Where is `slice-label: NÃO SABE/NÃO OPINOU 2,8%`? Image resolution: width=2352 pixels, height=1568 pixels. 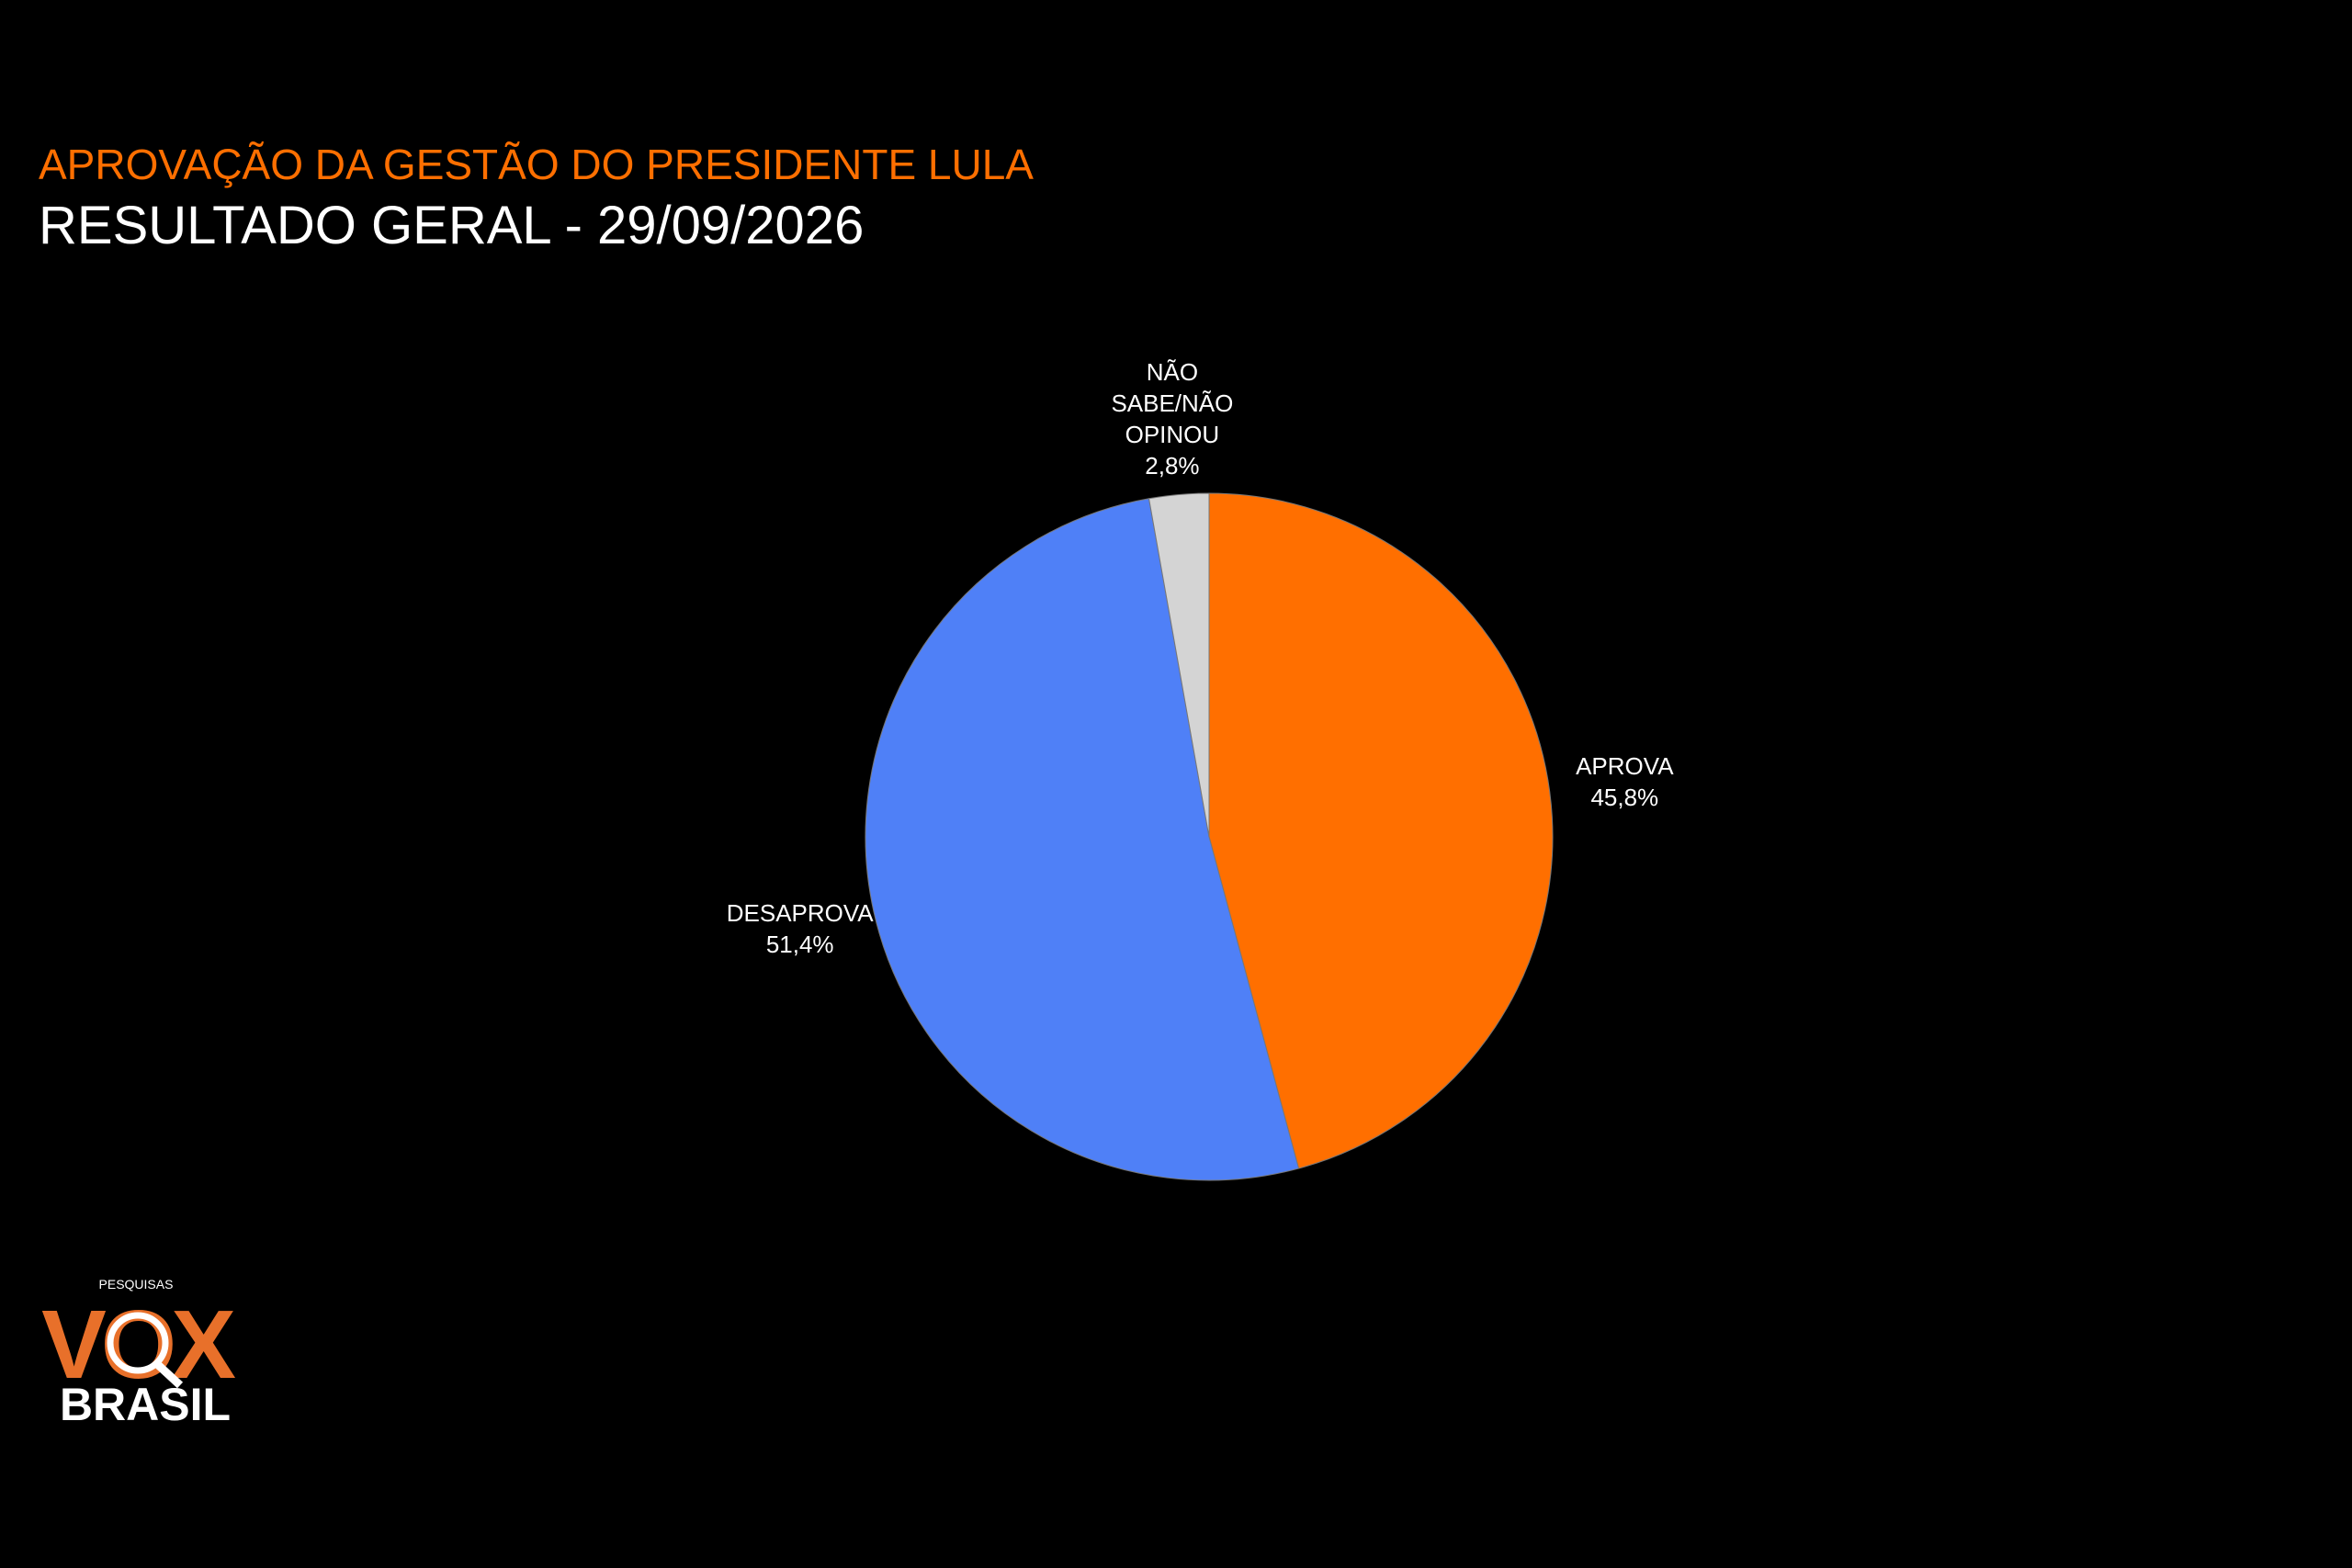
slice-label: NÃO SABE/NÃO OPINOU 2,8% is located at coordinates (1172, 418).